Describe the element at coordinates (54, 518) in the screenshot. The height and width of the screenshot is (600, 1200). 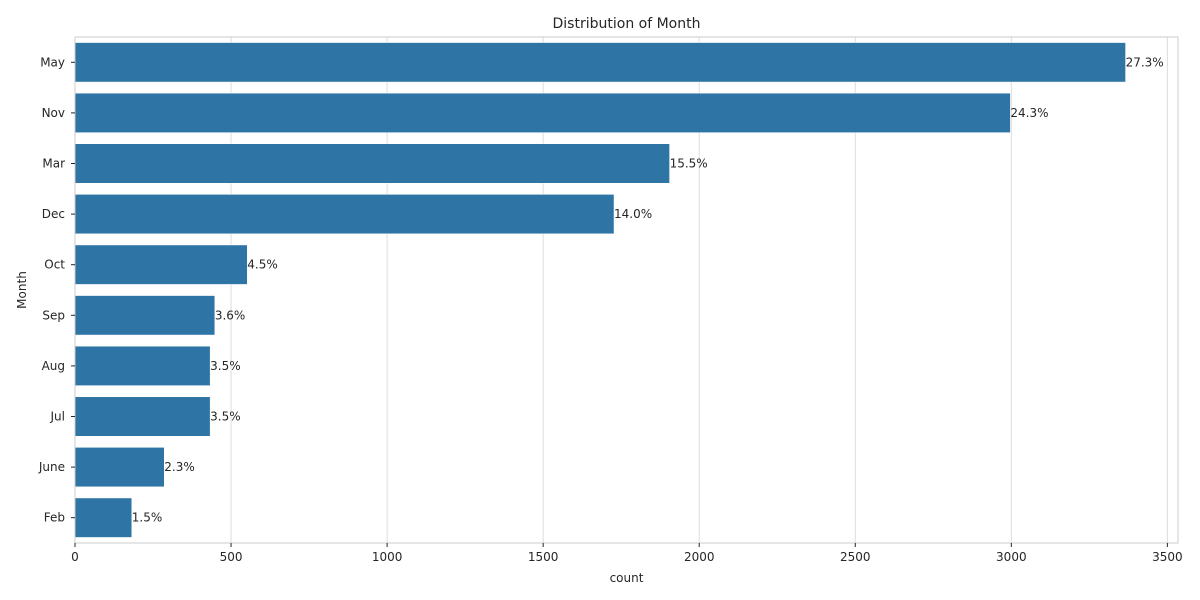
I see `y-tick-label: Feb` at that location.